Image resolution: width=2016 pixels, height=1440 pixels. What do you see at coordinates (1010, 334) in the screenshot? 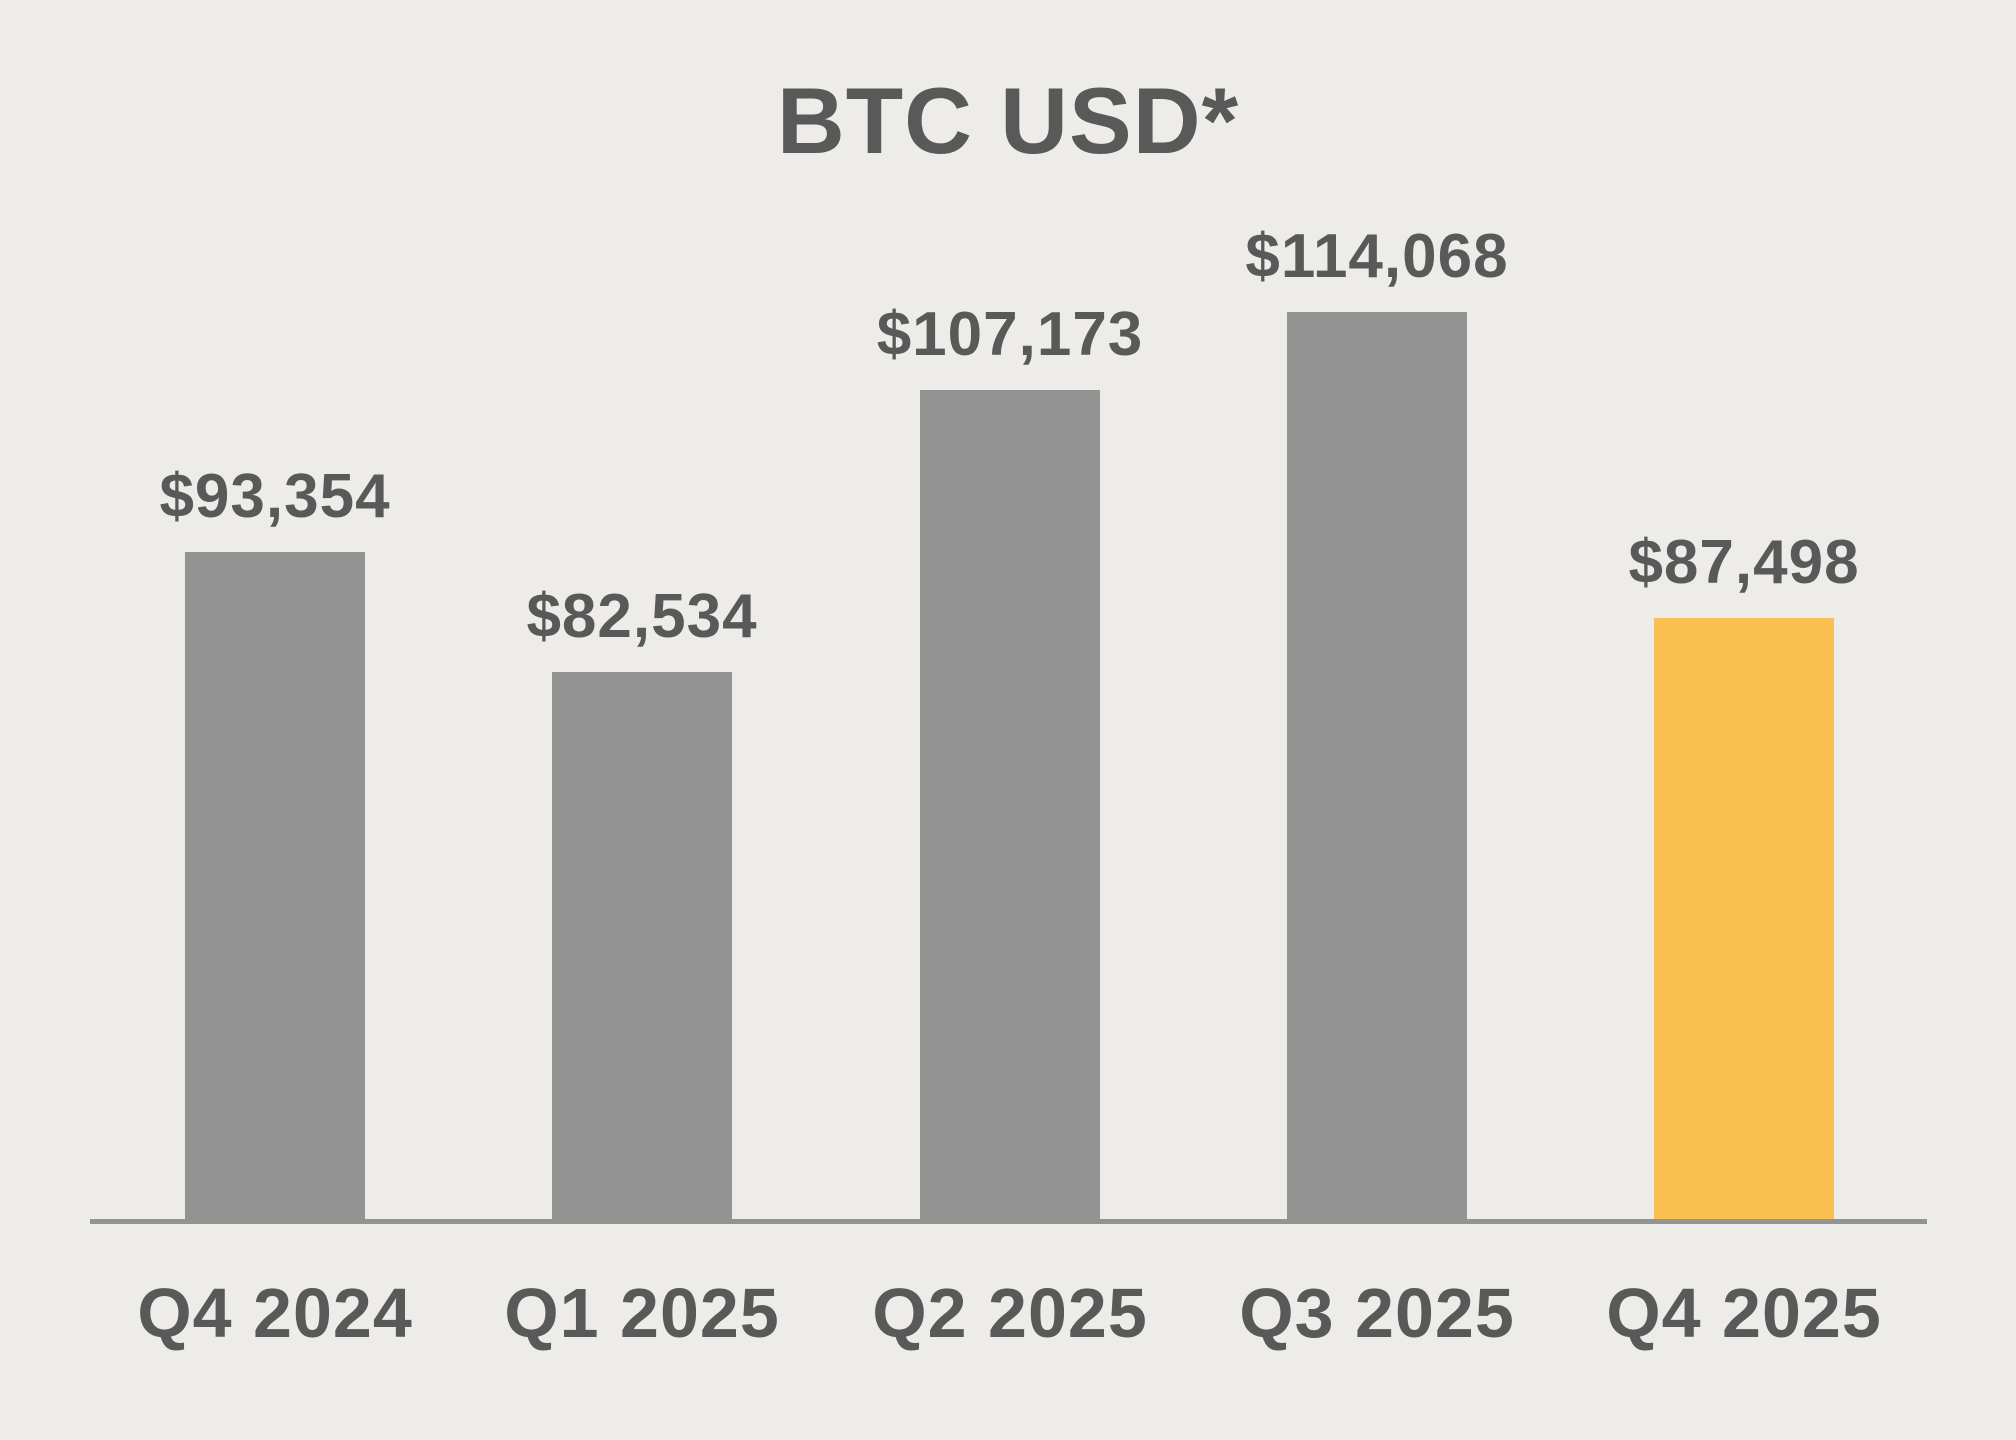
I see `value-label: $107,173` at bounding box center [1010, 334].